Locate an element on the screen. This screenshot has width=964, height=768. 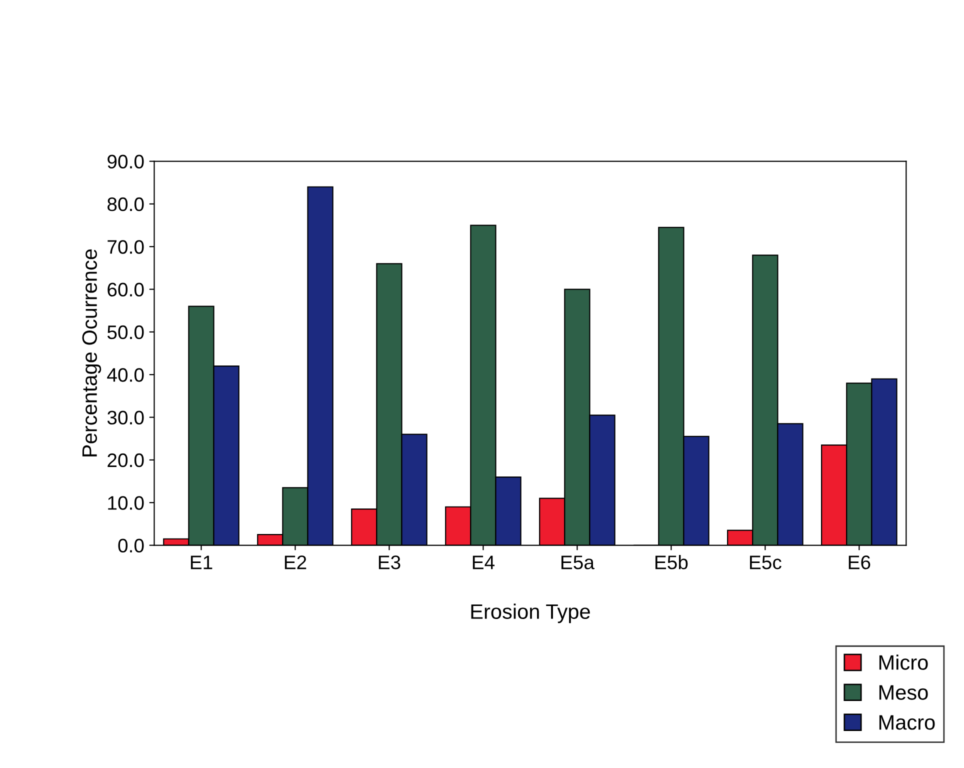
y-tick-label: 0.0 is located at coordinates (131, 545).